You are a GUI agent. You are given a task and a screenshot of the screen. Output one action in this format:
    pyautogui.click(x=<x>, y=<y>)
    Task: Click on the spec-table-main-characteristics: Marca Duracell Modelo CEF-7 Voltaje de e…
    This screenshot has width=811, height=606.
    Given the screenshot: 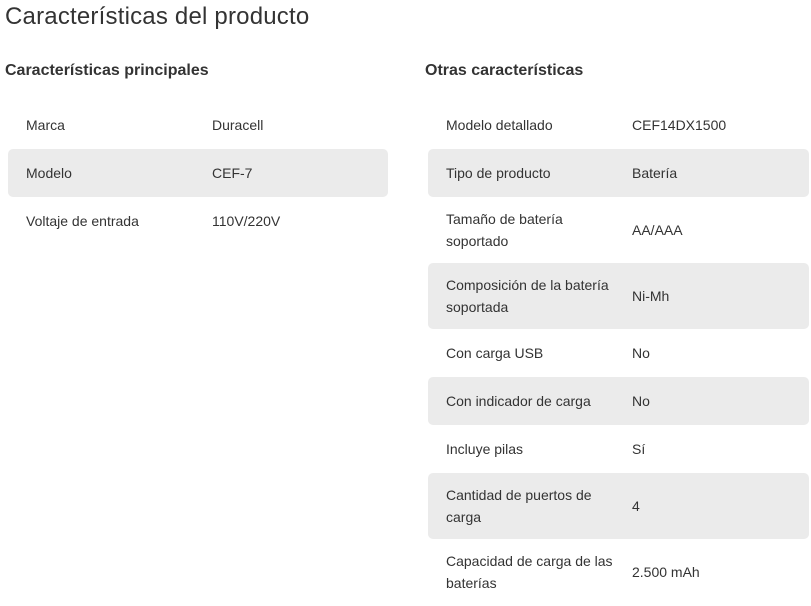 What is the action you would take?
    pyautogui.click(x=198, y=173)
    